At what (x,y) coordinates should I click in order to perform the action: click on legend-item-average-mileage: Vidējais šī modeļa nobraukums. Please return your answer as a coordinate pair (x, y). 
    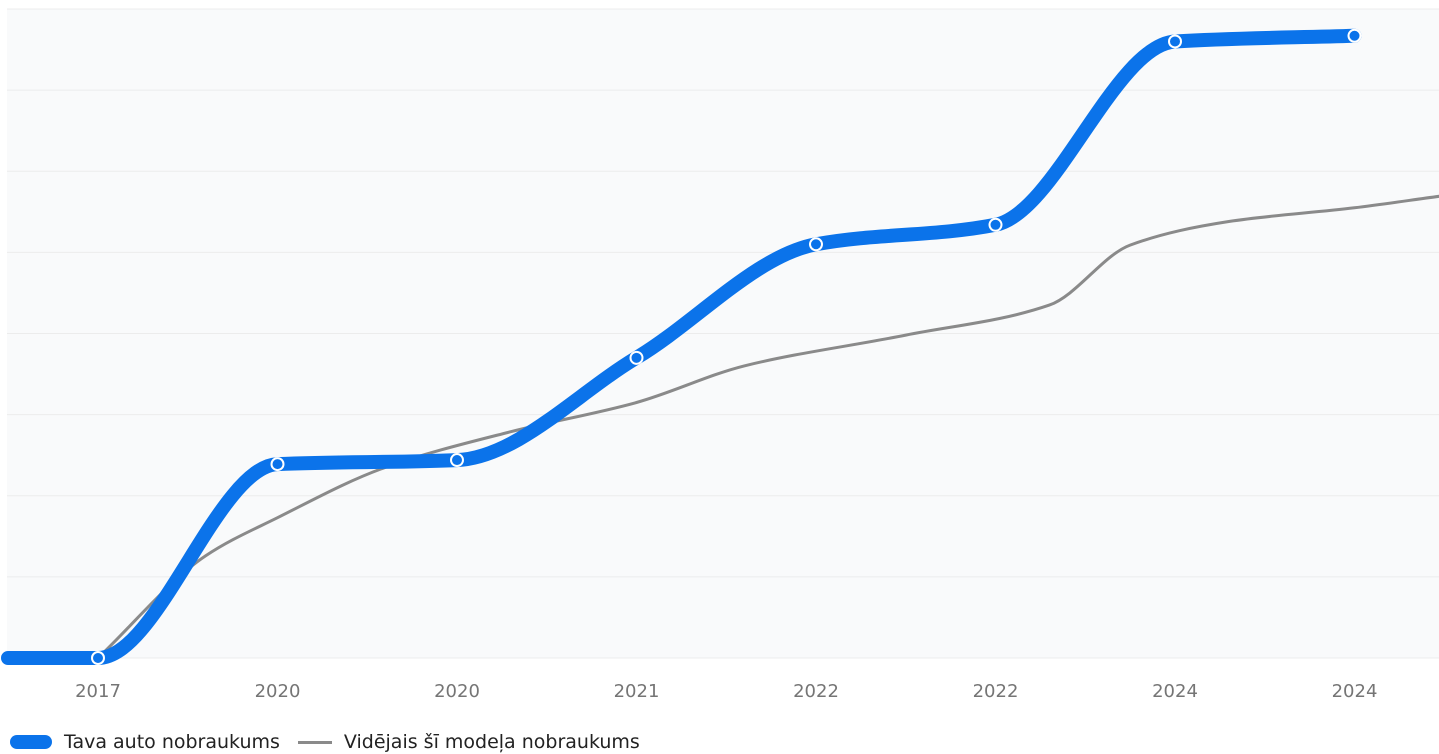
    Looking at the image, I should click on (468, 742).